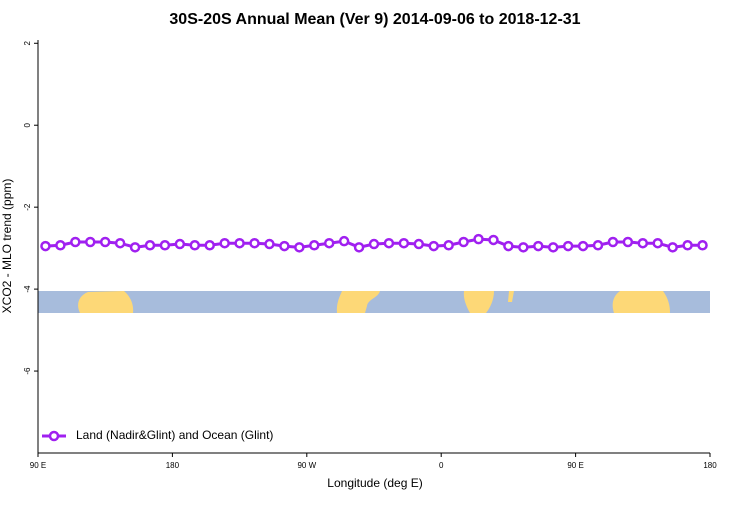 The image size is (750, 505). I want to click on y-tick-label: -6, so click(27, 371).